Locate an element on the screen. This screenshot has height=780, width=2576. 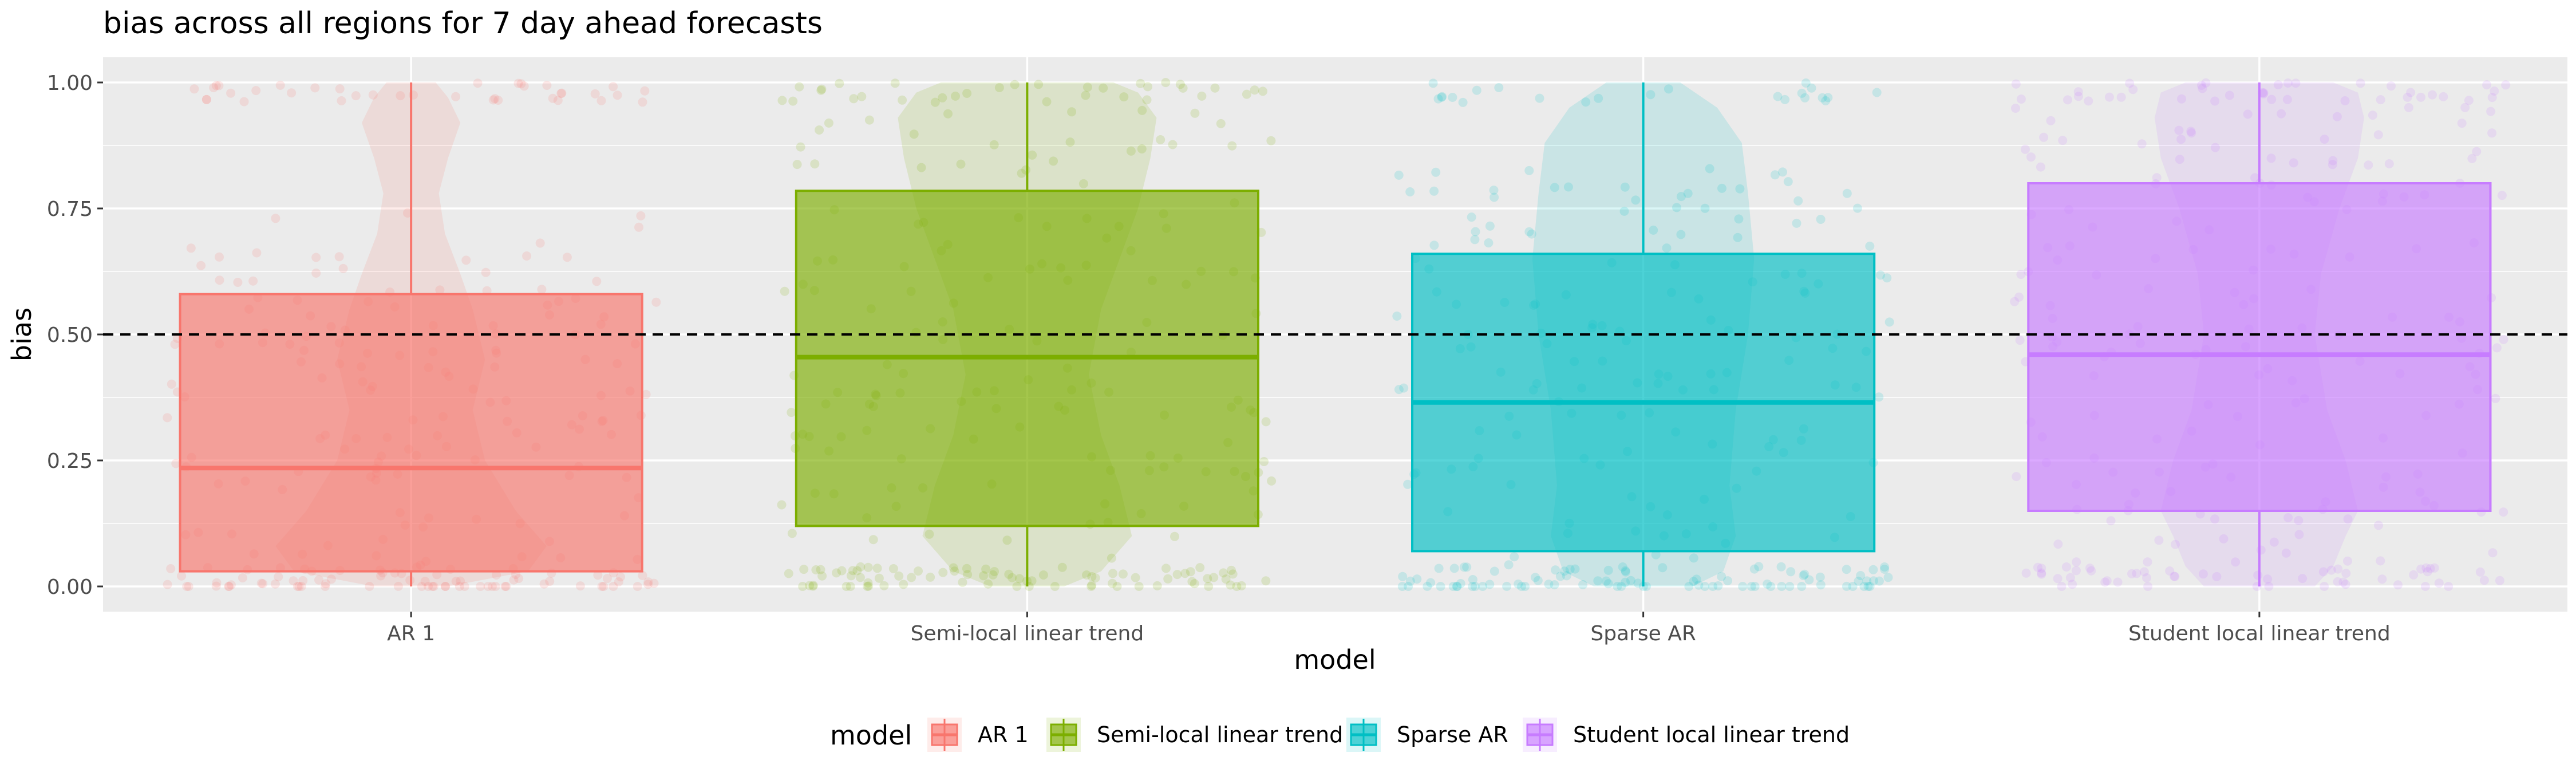
y-tick-label: 0.25 is located at coordinates (70, 461).